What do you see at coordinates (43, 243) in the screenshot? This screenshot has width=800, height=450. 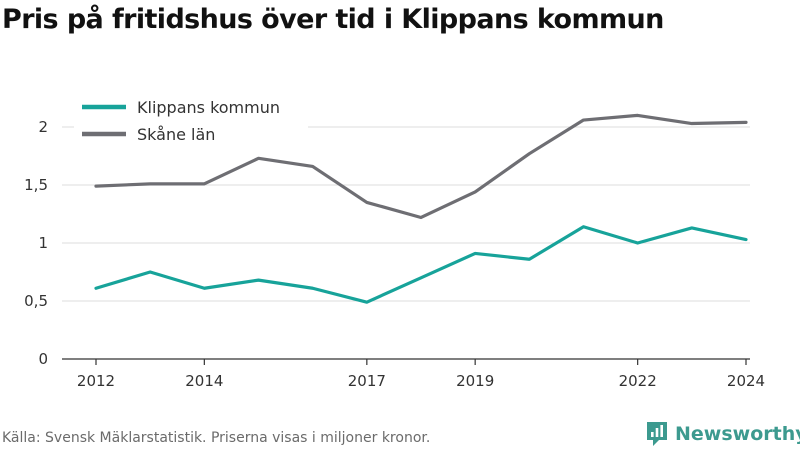 I see `y-tick-label: 1` at bounding box center [43, 243].